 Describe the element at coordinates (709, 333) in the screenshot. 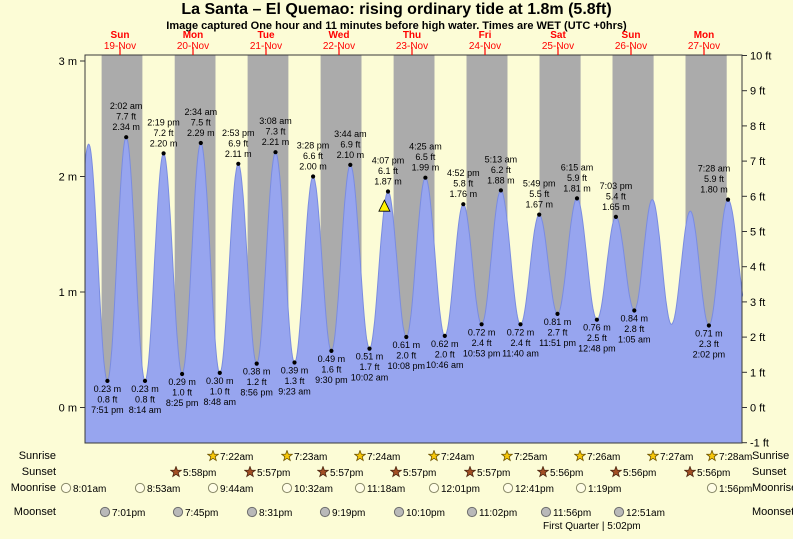

I see `low-tide-label: 0.71 m` at that location.